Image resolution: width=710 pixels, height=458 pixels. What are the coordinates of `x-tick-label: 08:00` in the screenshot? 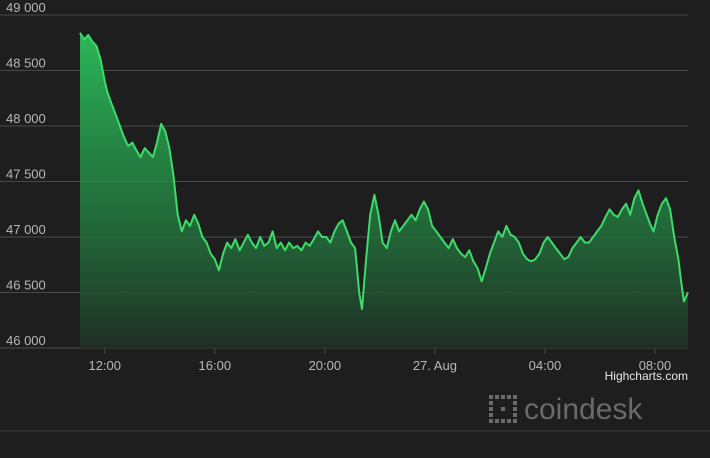 It's located at (655, 365).